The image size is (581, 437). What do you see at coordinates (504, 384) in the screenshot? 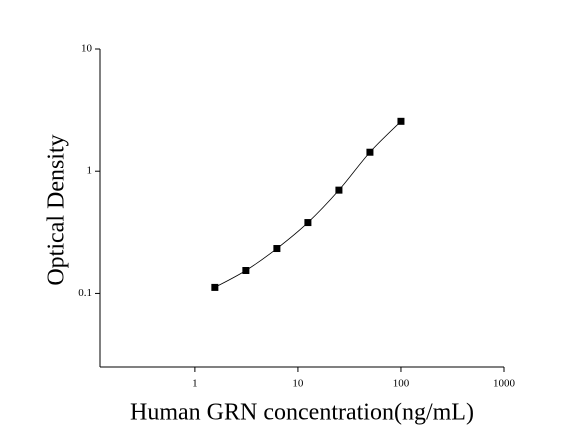
I see `x-tick-label: 1000` at bounding box center [504, 384].